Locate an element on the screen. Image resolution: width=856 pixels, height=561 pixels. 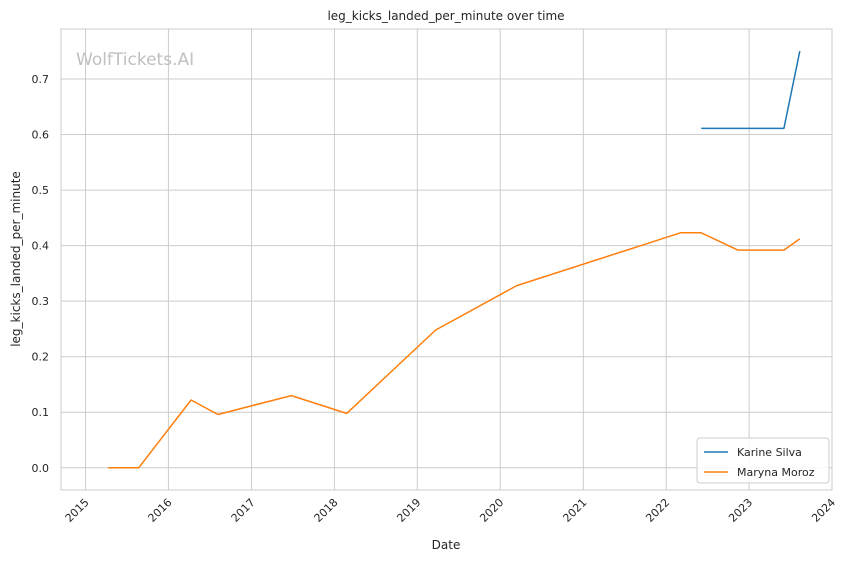
x-axis-ticks: 2015 2016 2017 2018 2019 2020 2021 2022 2023 2024 is located at coordinates (450, 510).